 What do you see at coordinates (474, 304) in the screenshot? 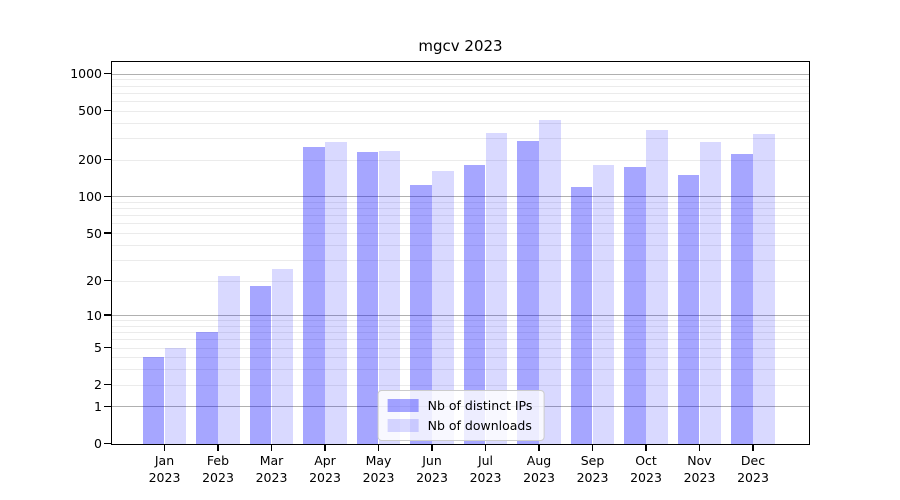
I see `bar-nb-of-distinct-ips-jul` at bounding box center [474, 304].